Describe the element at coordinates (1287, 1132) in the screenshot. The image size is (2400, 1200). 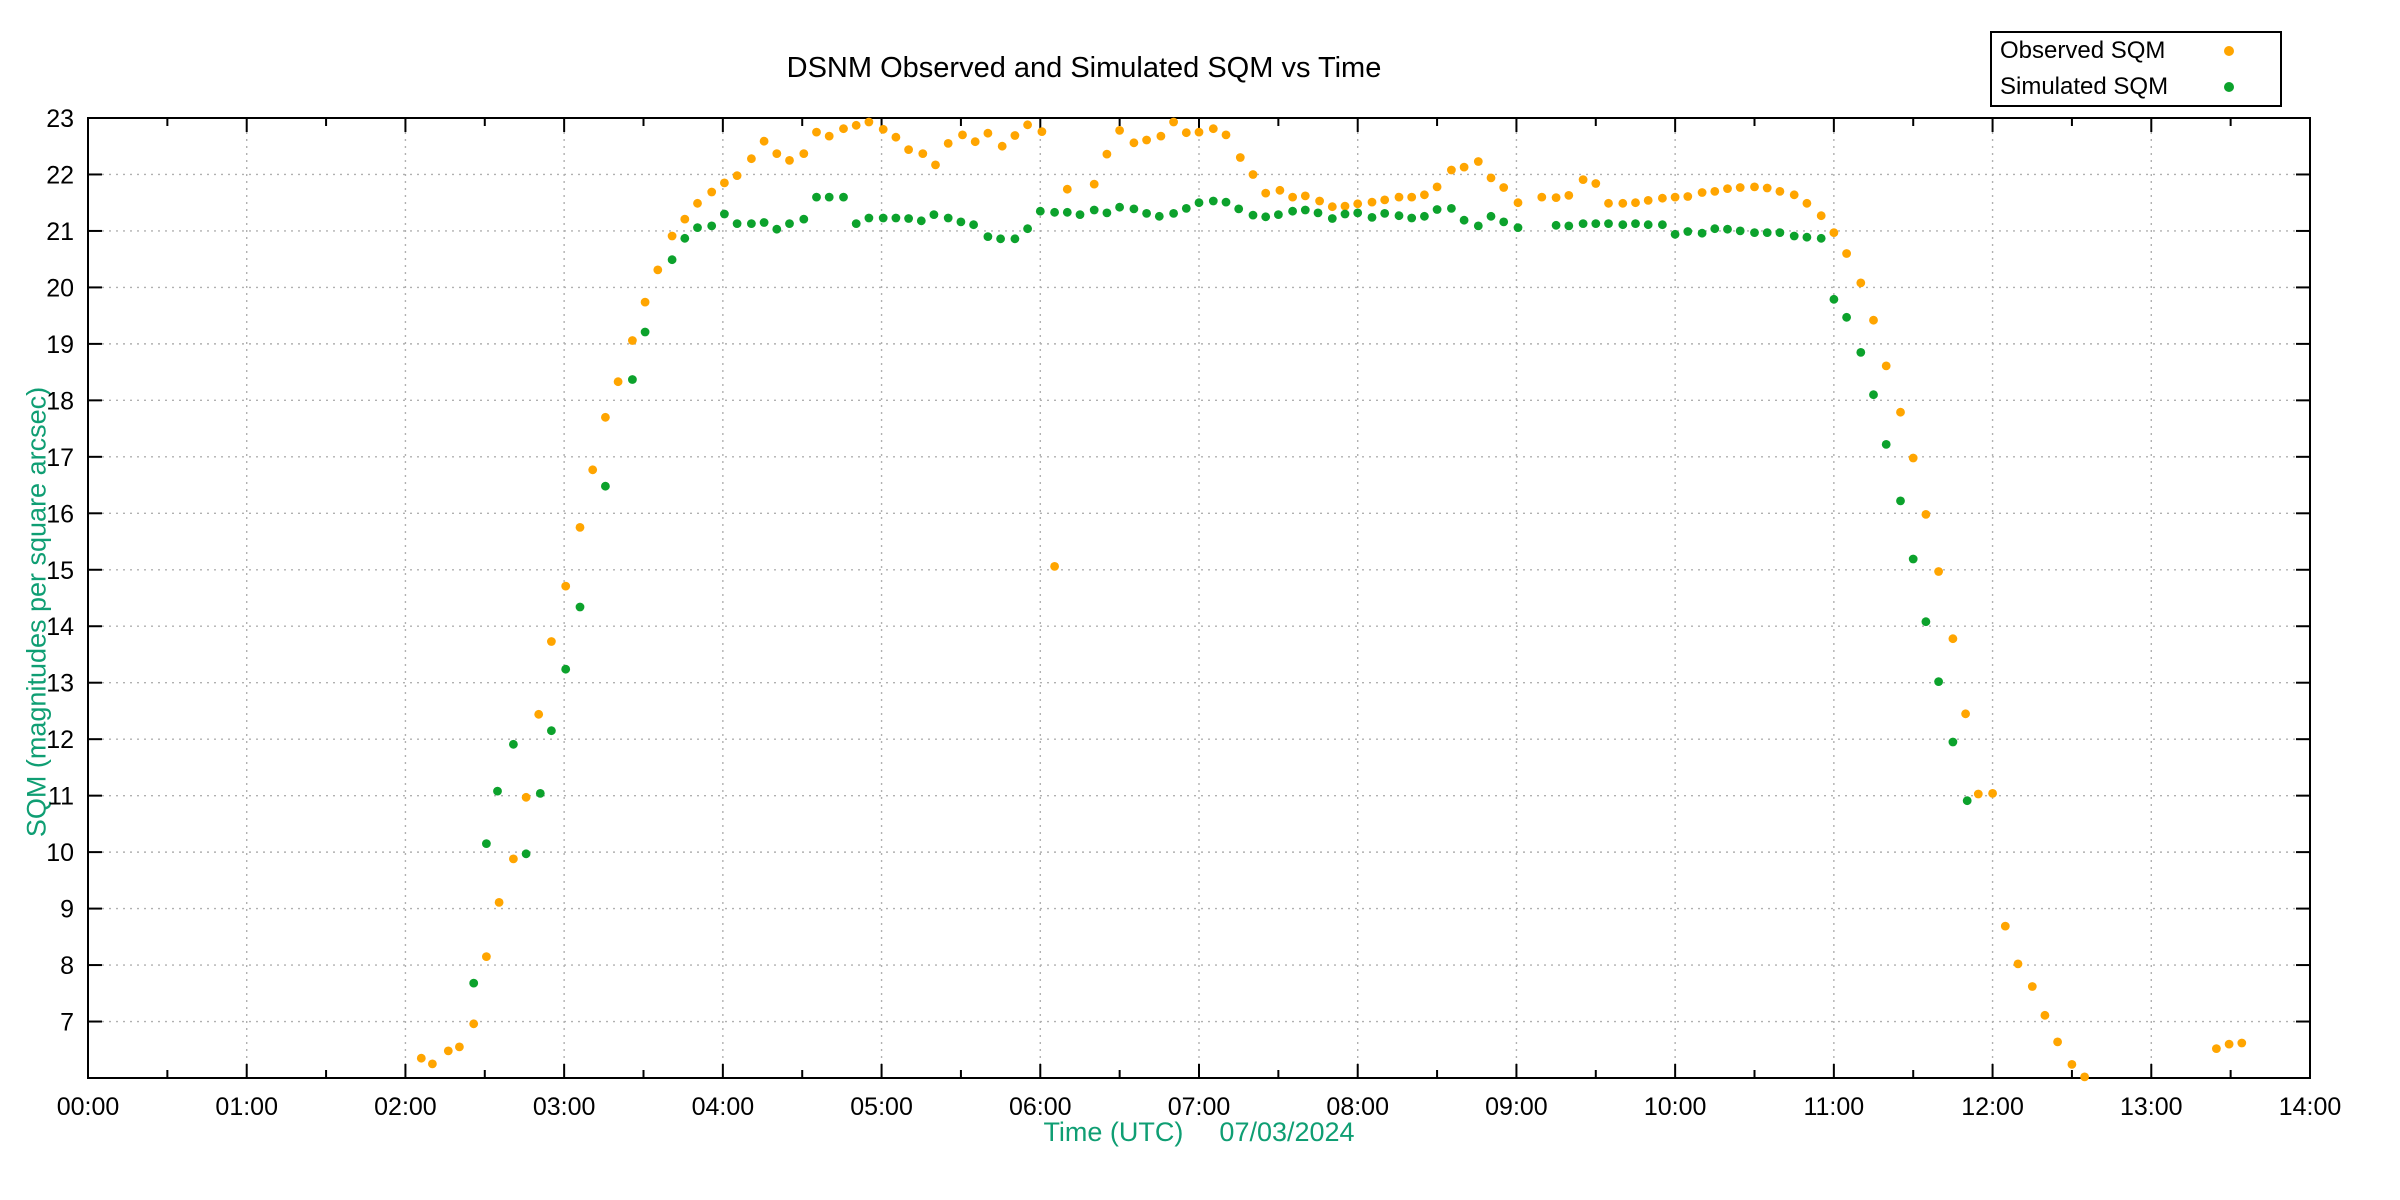
I see `x-axis-date: 07/03/2024` at that location.